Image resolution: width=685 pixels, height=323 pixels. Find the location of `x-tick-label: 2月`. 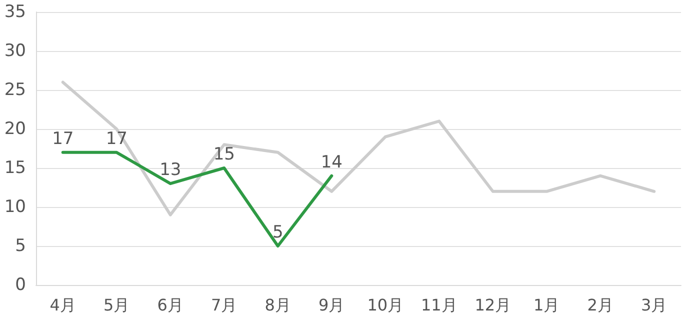

x-tick-label: 2月 is located at coordinates (600, 305).